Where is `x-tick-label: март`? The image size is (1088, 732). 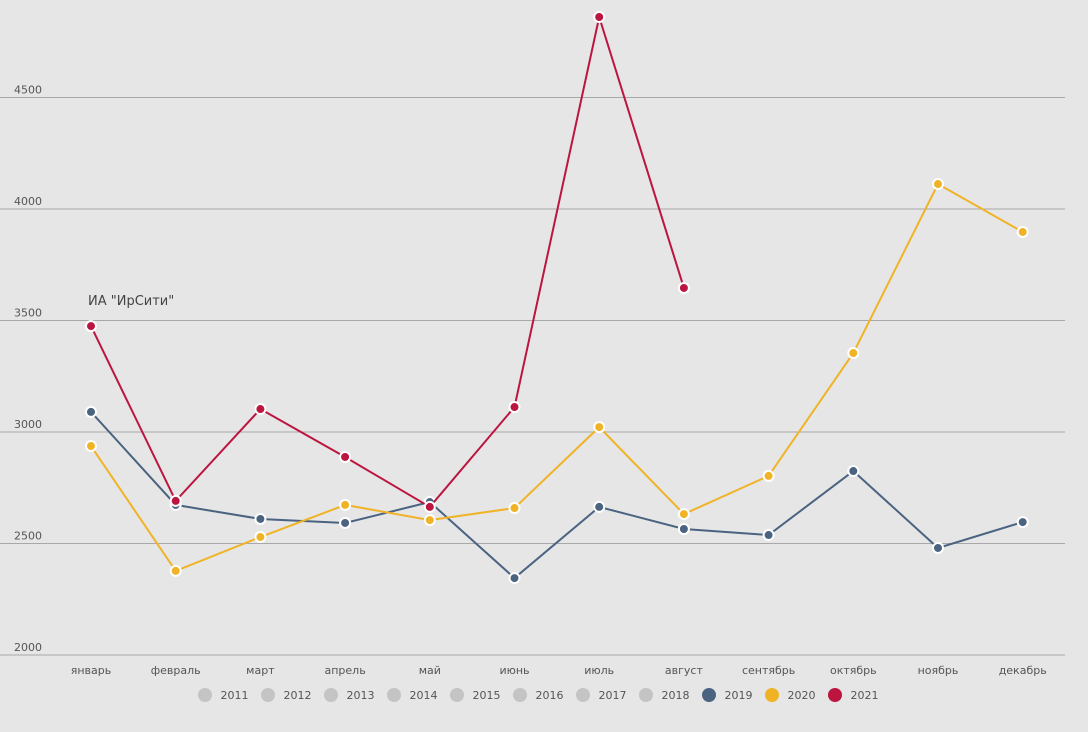
x-tick-label: март is located at coordinates (260, 670).